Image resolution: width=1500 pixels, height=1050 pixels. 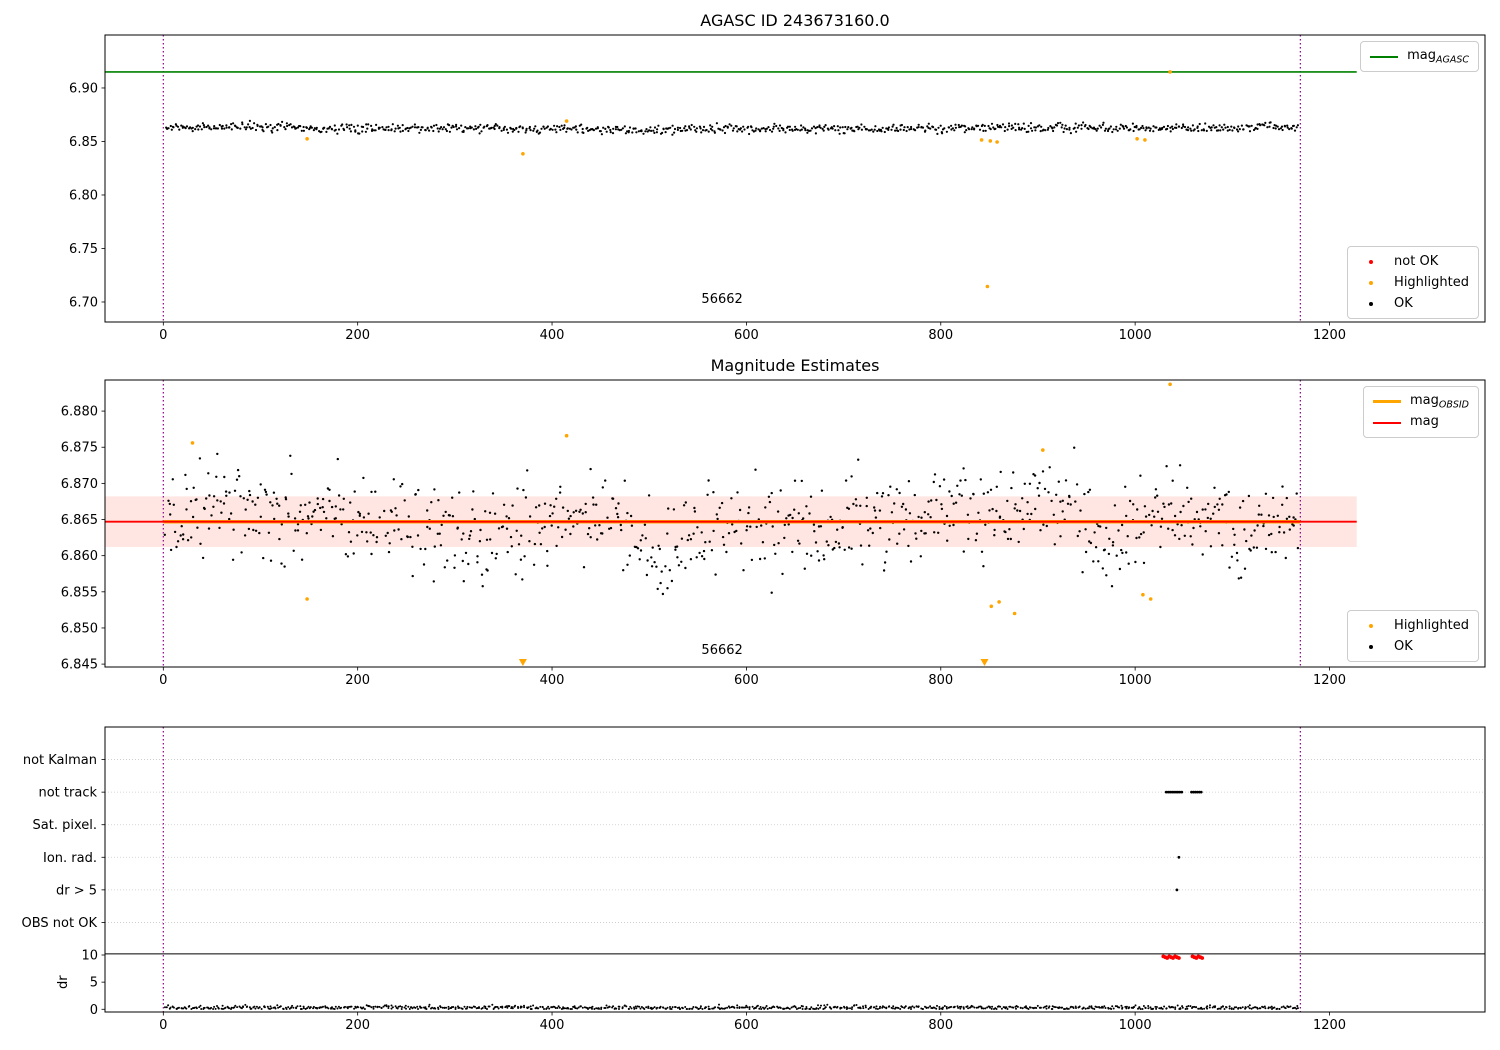 I want to click on legend-plot1-line: magAGASC, so click(x=1419, y=56).